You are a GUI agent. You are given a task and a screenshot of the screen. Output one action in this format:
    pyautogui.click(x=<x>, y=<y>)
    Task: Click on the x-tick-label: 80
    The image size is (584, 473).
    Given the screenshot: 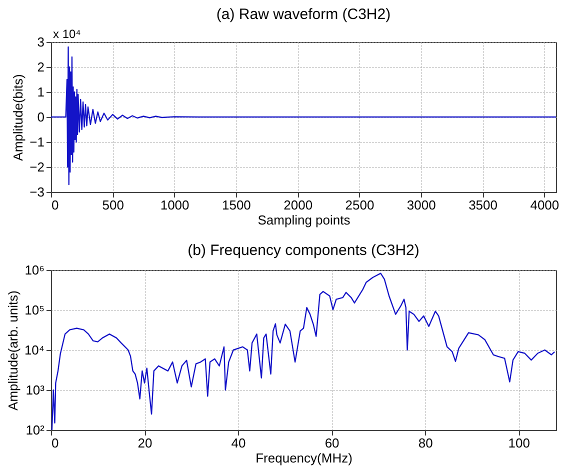 What is the action you would take?
    pyautogui.click(x=425, y=443)
    